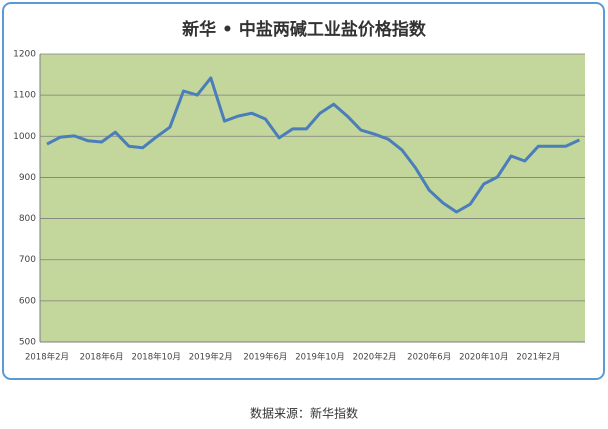 This screenshot has height=429, width=608. What do you see at coordinates (319, 357) in the screenshot?
I see `x-tick-label: 2019年10月` at bounding box center [319, 357].